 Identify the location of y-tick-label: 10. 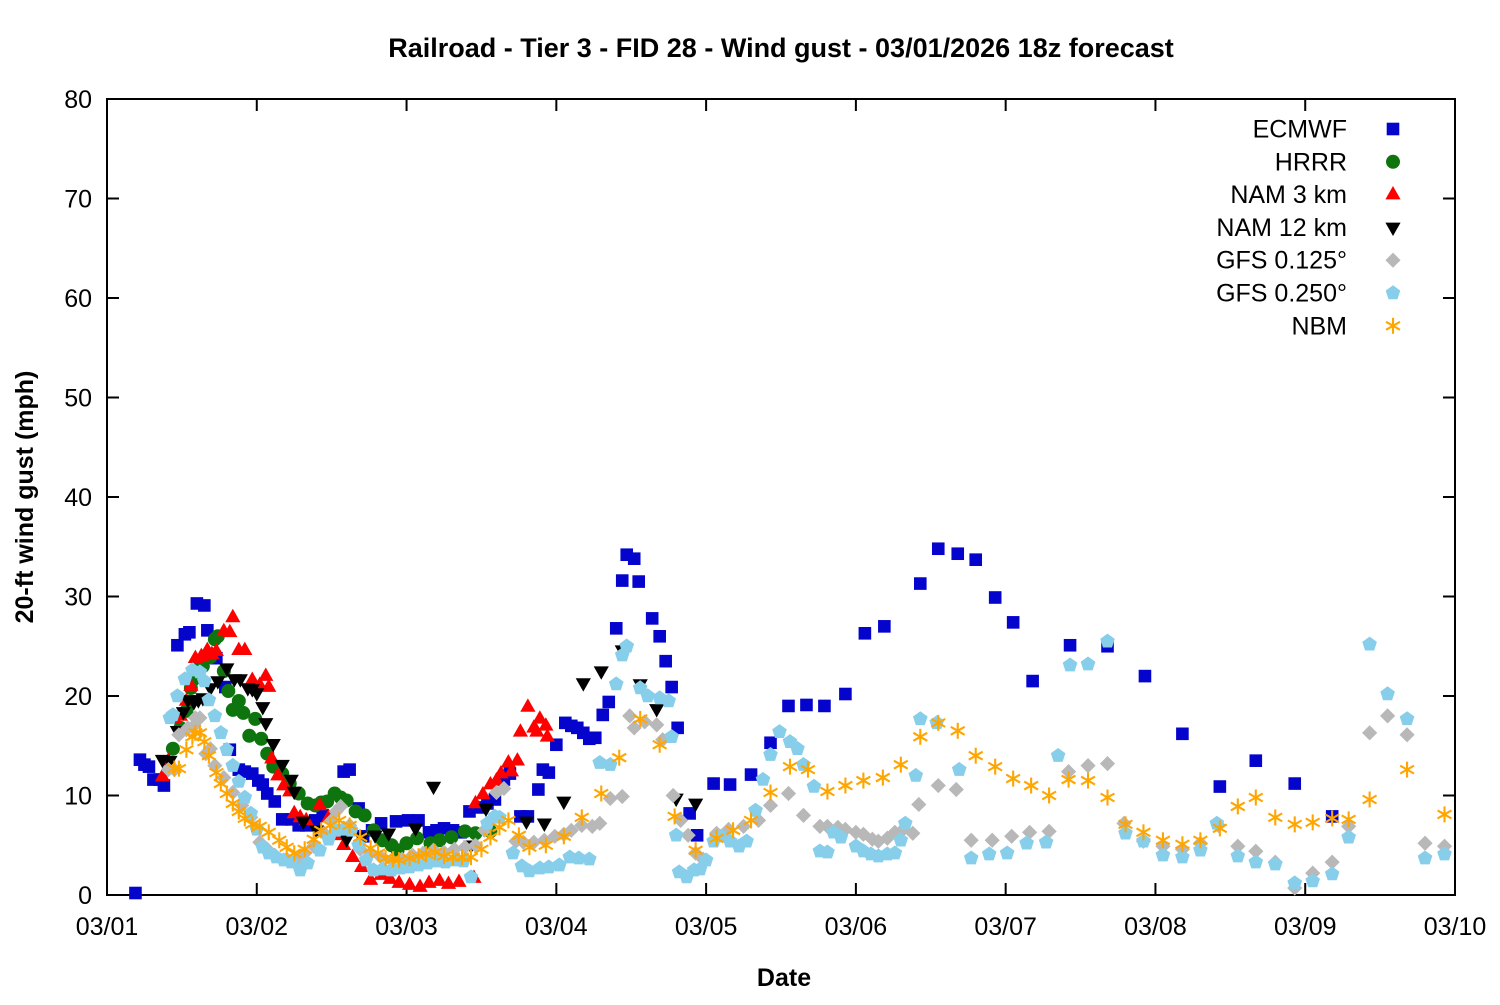
(78, 797).